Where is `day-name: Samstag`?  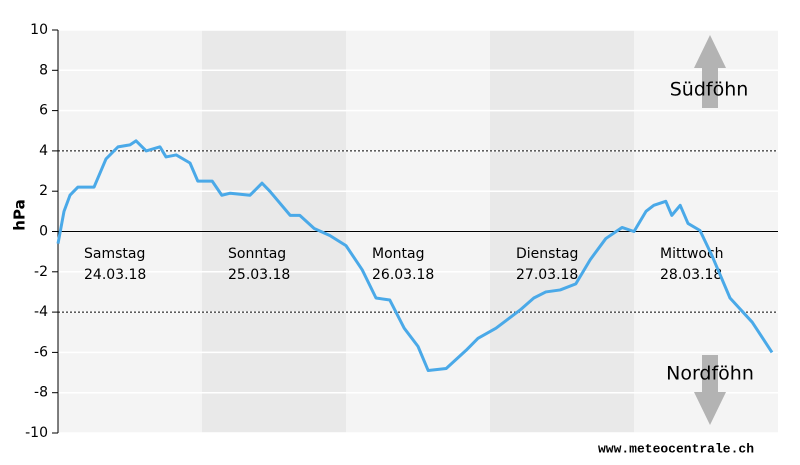 day-name: Samstag is located at coordinates (114, 254).